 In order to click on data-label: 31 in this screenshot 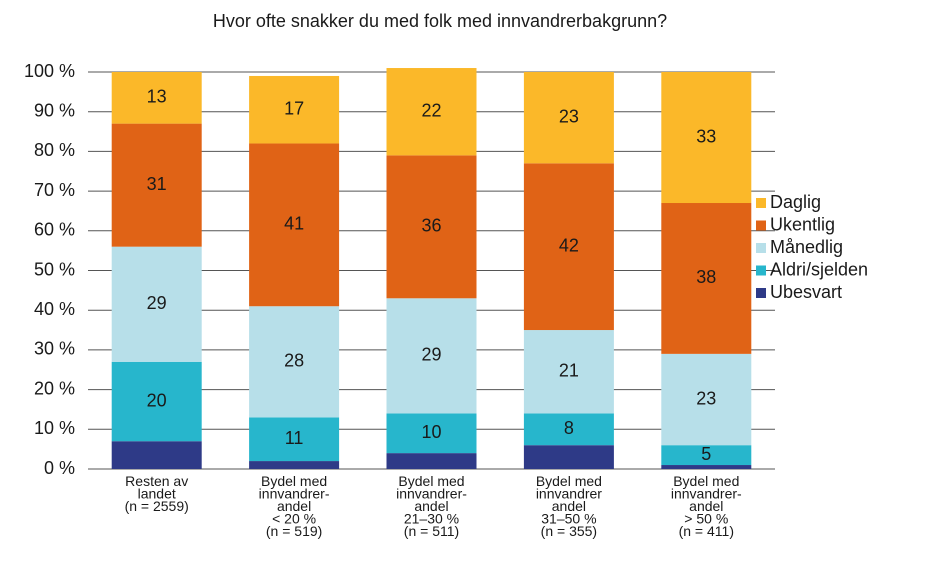, I will do `click(157, 184)`.